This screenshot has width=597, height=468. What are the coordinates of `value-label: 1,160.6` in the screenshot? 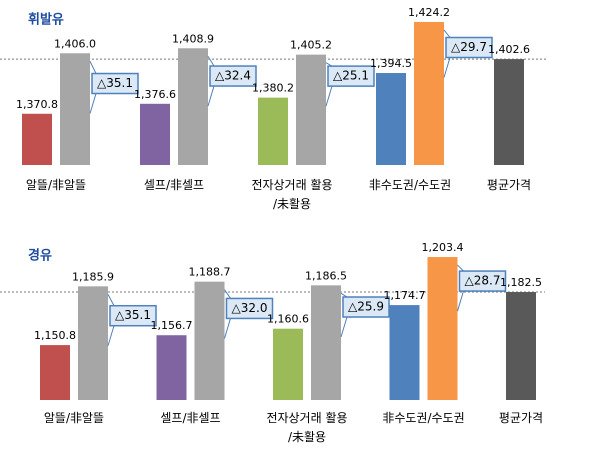 It's located at (288, 319).